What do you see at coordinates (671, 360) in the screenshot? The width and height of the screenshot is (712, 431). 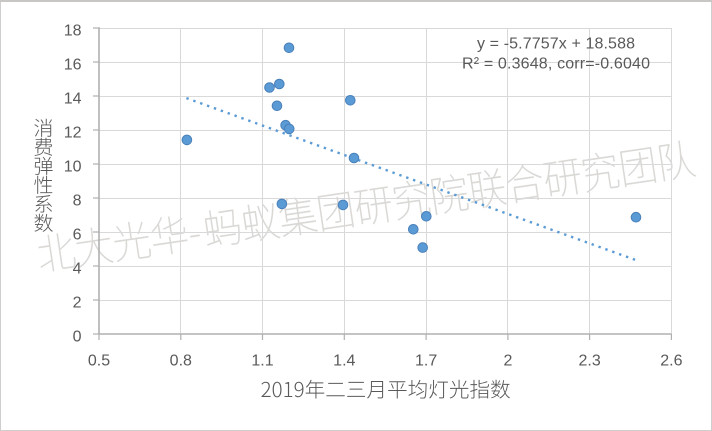 I see `svg-text: 2.6` at bounding box center [671, 360].